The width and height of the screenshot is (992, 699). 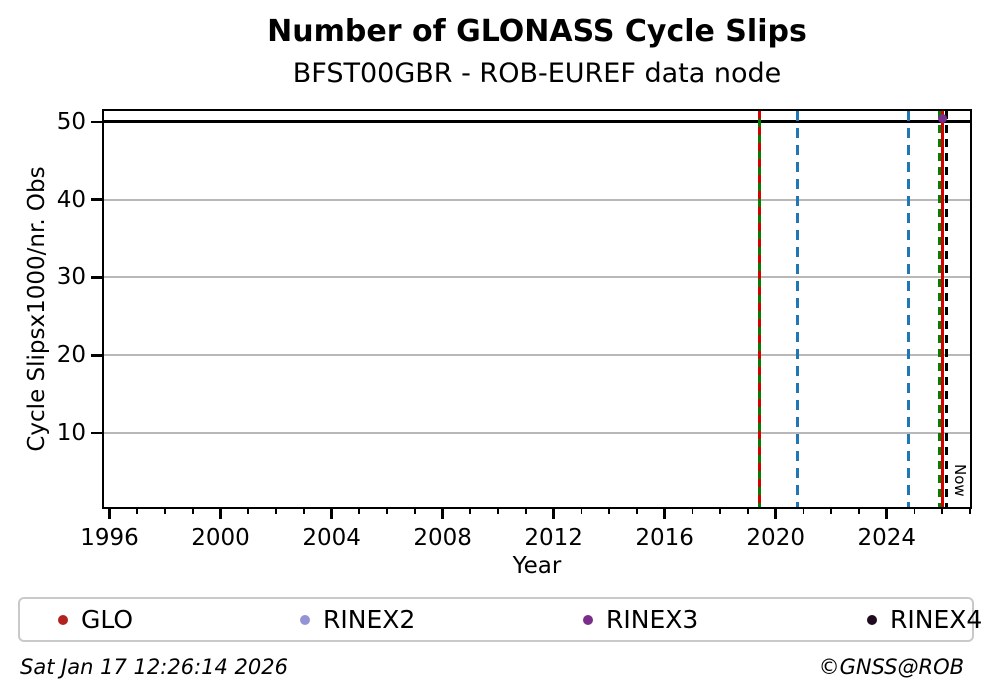 What do you see at coordinates (305, 619) in the screenshot?
I see `rinex2-marker-icon` at bounding box center [305, 619].